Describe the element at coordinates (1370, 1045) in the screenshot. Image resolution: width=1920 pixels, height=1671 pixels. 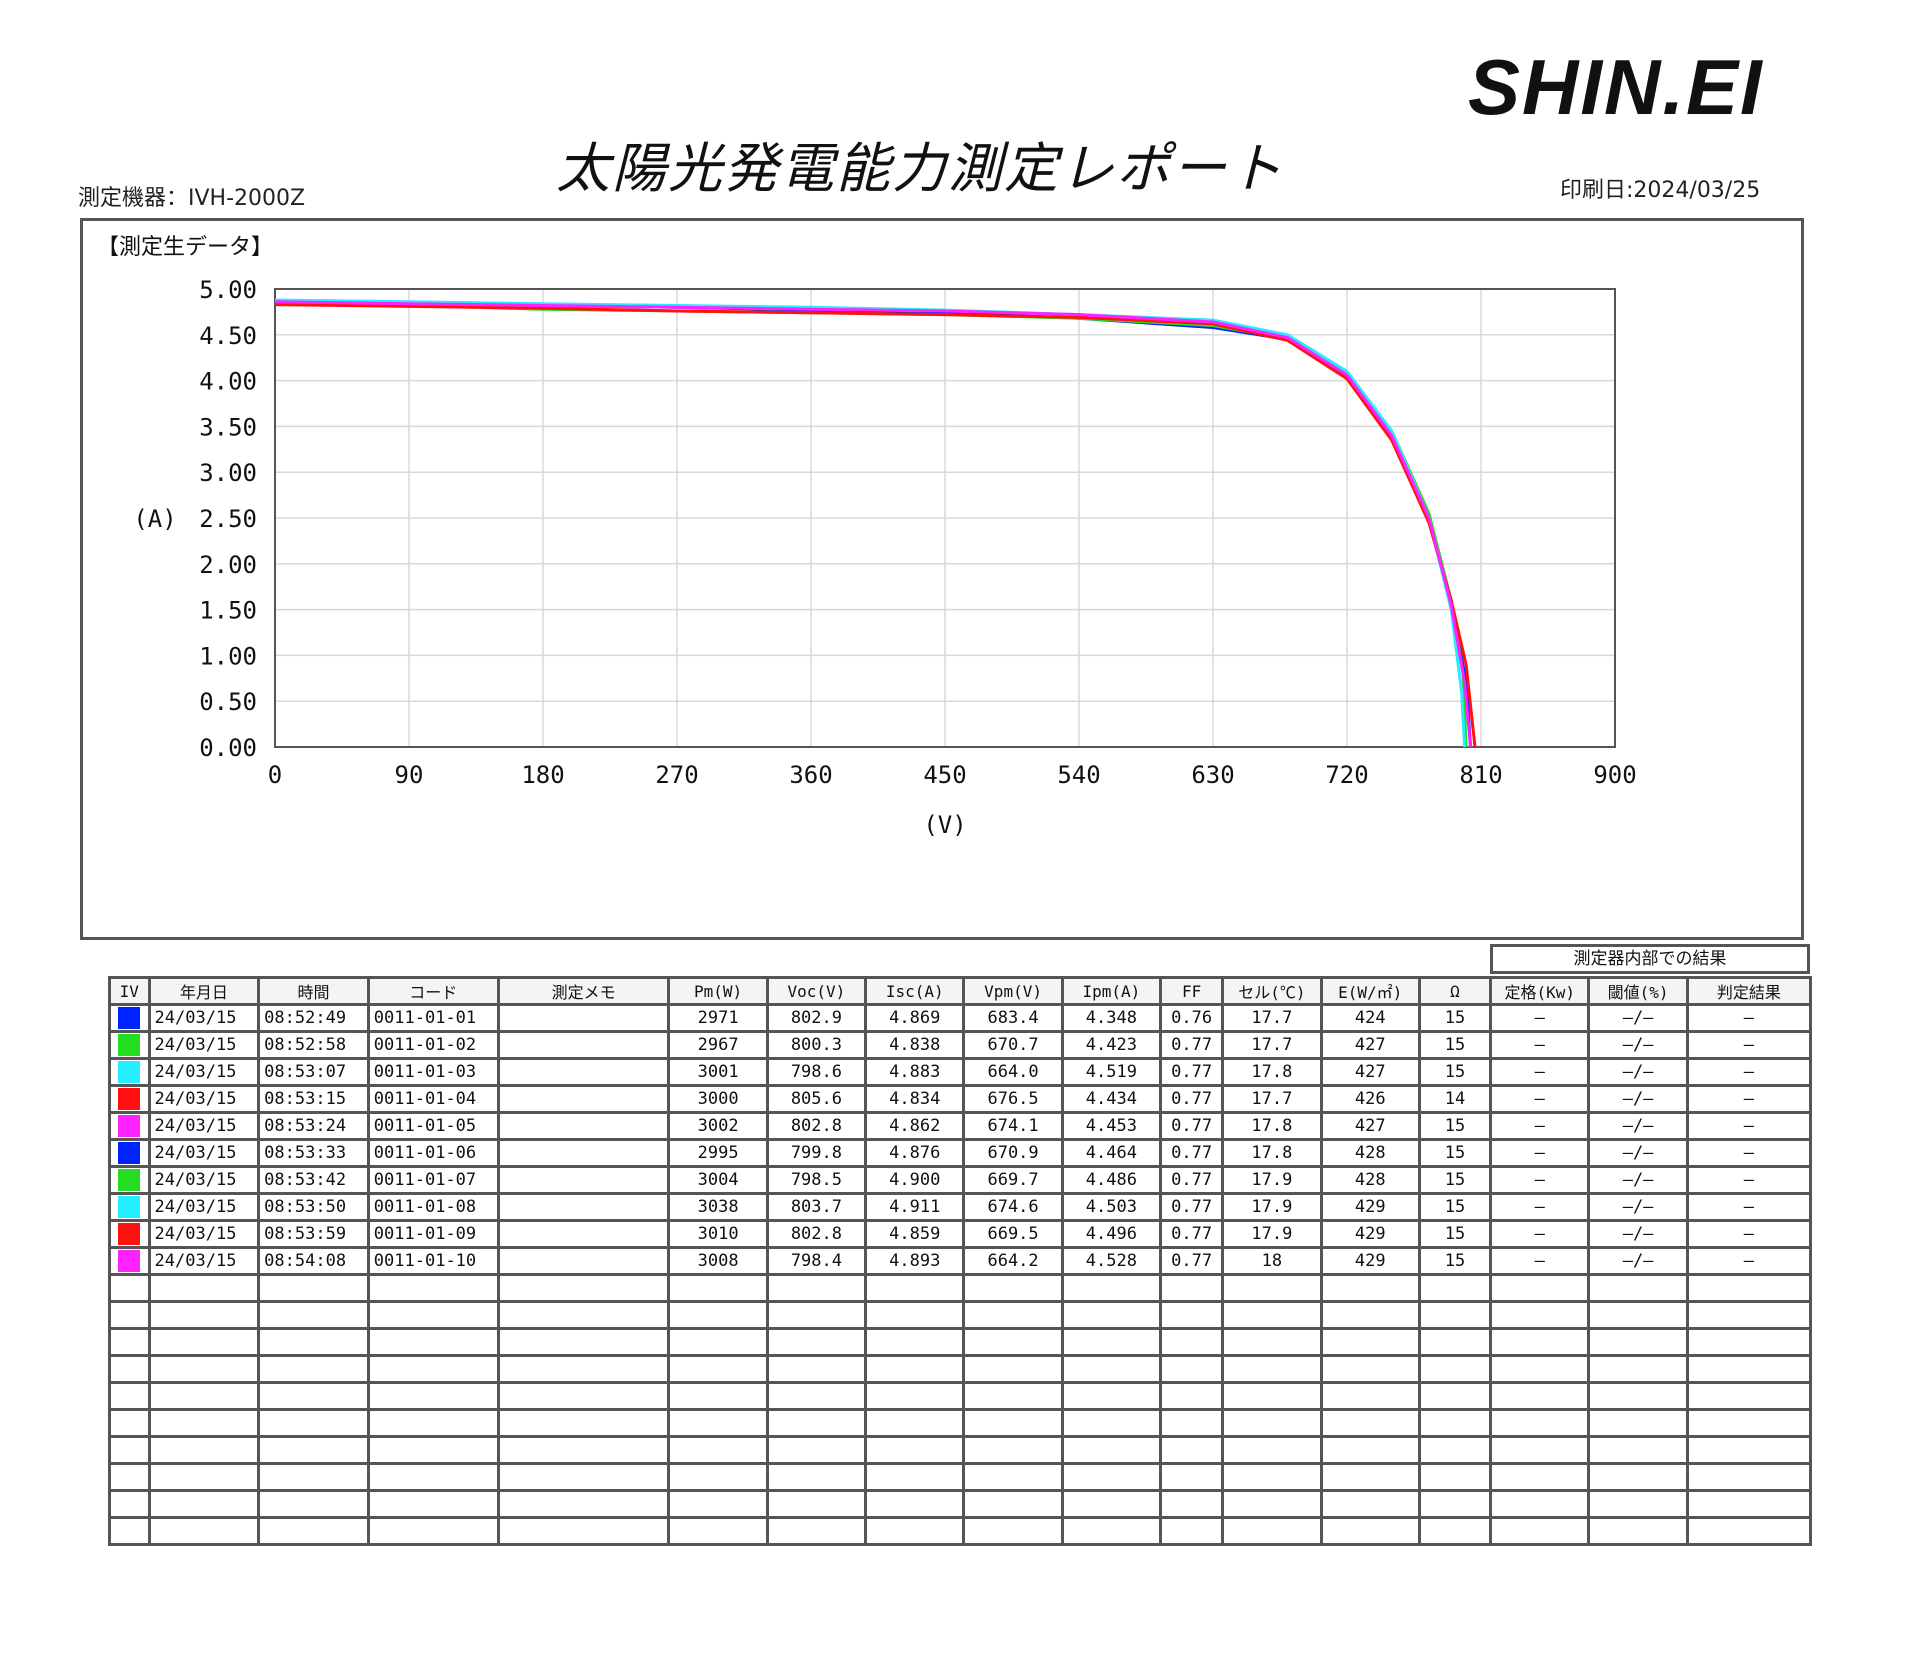
I see `cell-e: 427` at that location.